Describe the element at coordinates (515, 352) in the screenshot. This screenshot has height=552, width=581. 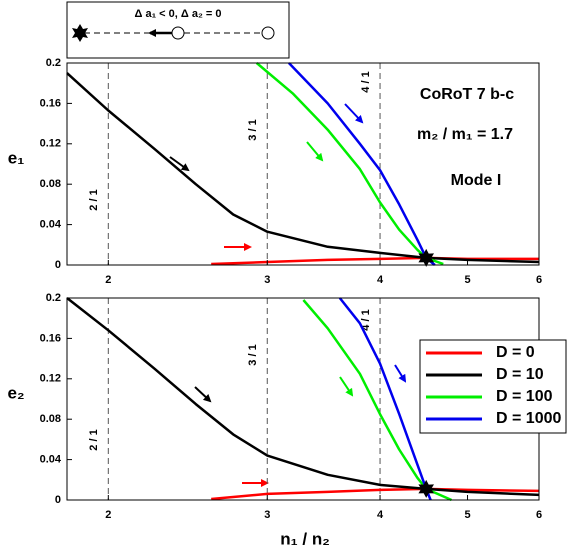
I see `legend-label: D = 0` at that location.